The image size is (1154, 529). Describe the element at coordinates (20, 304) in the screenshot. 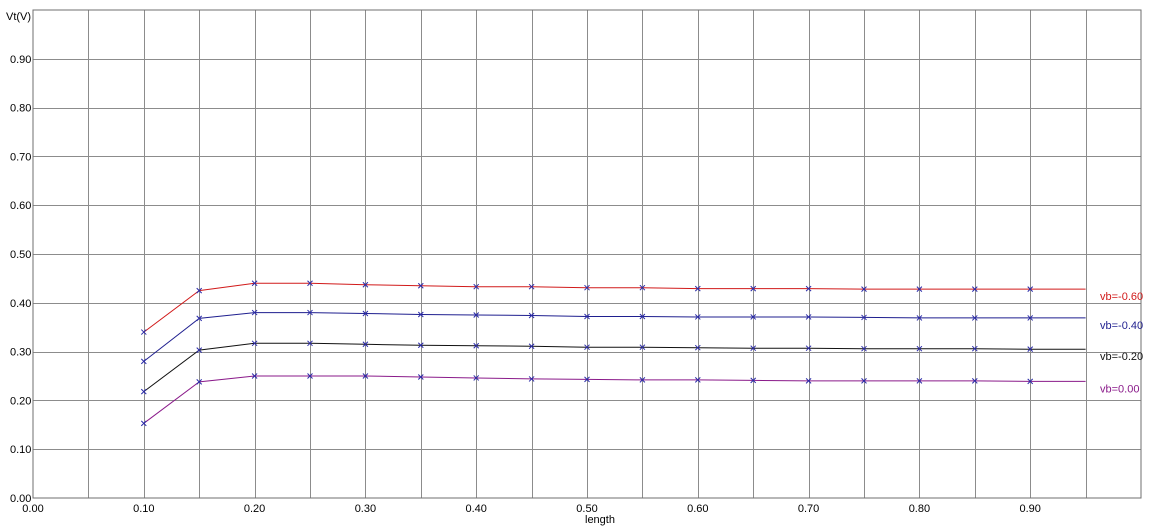

I see `y-tick-label: 0.40` at that location.